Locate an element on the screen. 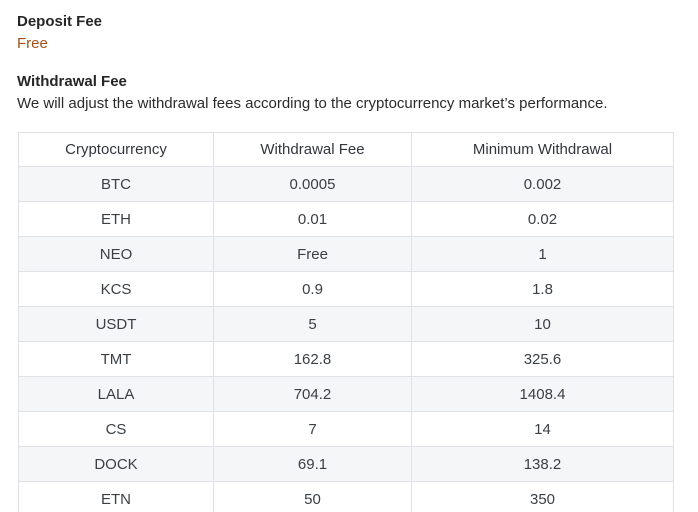 The image size is (698, 512). table-row: ETN 50 350 is located at coordinates (346, 496).